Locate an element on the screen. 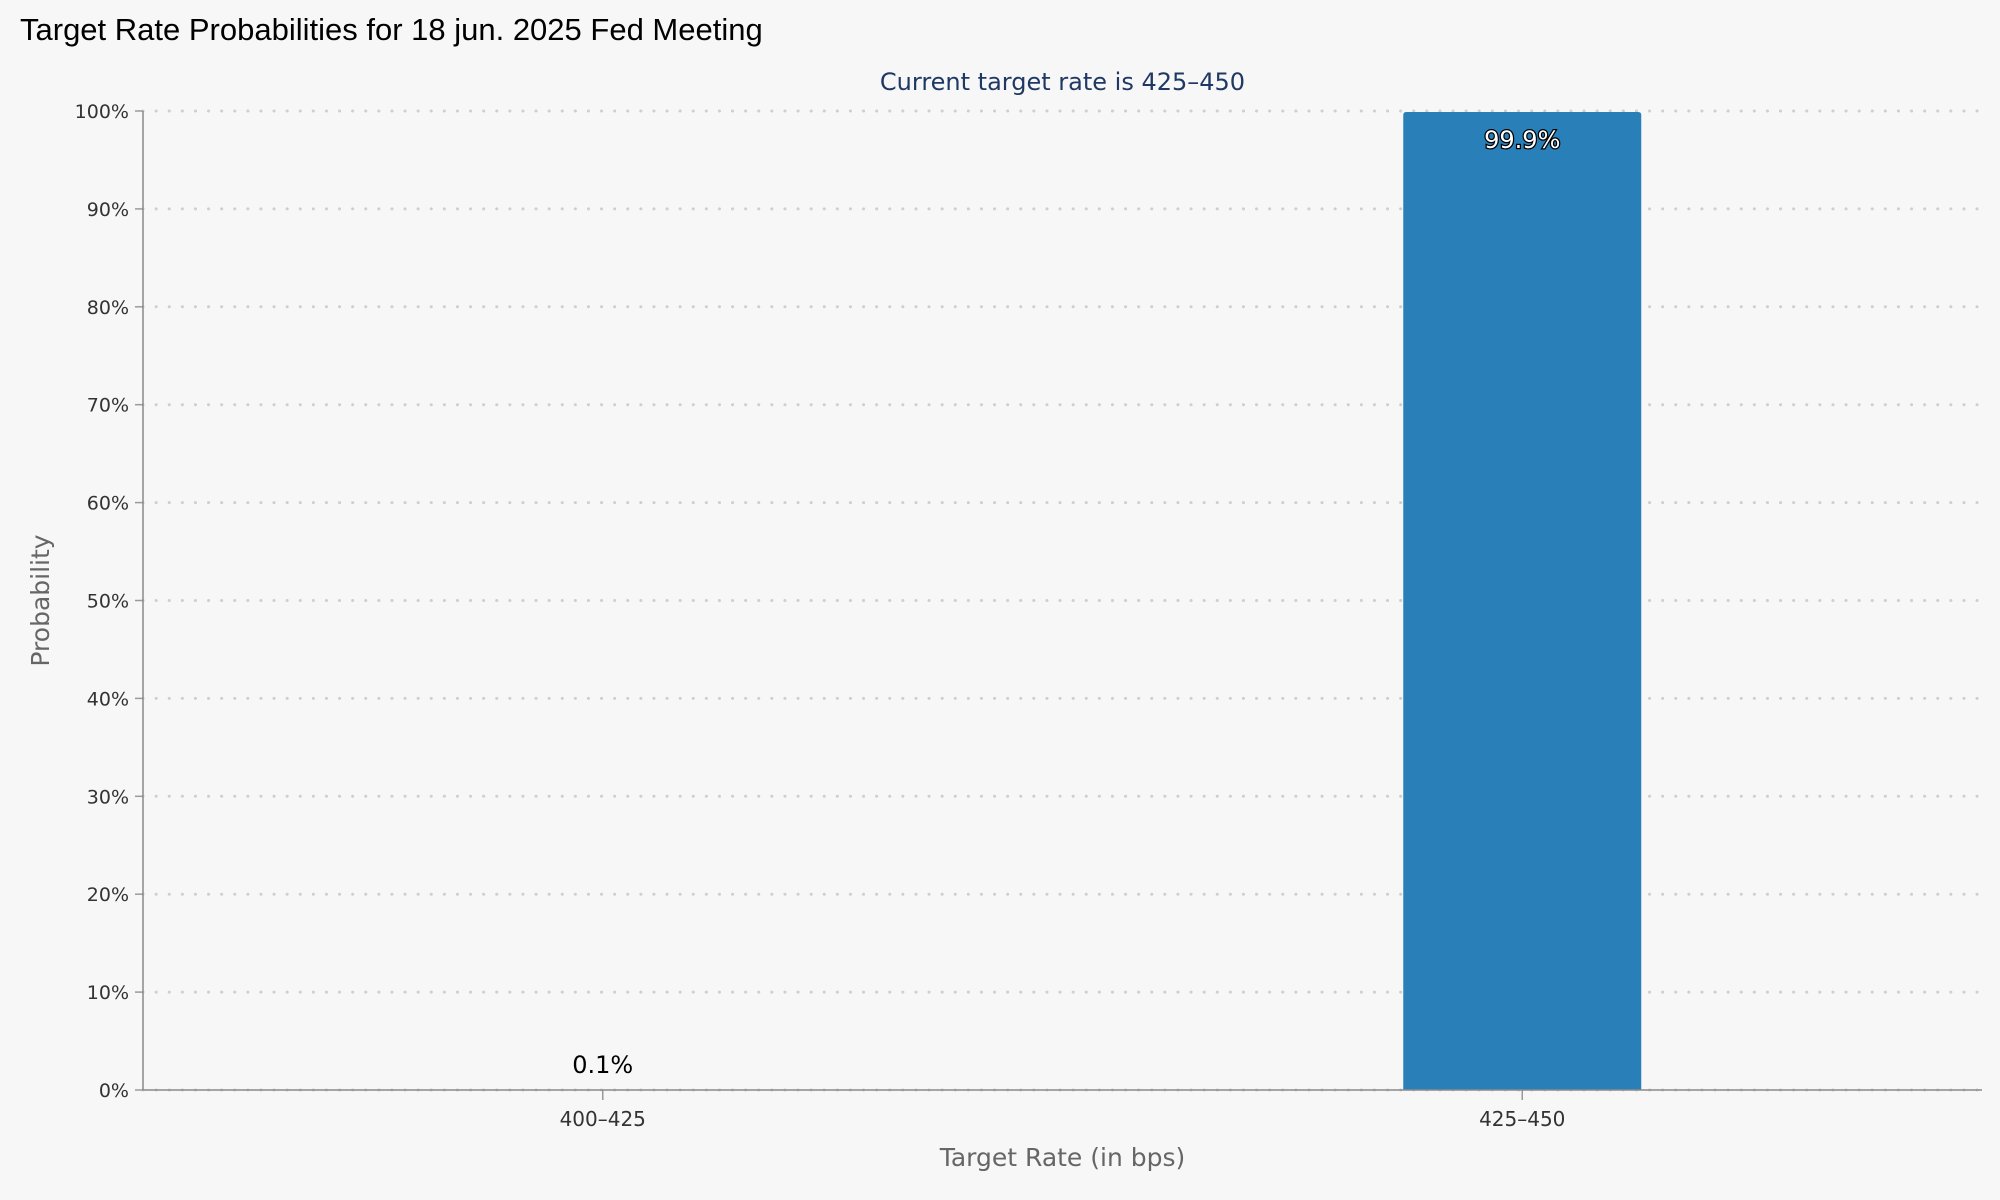 The width and height of the screenshot is (2000, 1200). y-axis-title: Probability is located at coordinates (40, 600).